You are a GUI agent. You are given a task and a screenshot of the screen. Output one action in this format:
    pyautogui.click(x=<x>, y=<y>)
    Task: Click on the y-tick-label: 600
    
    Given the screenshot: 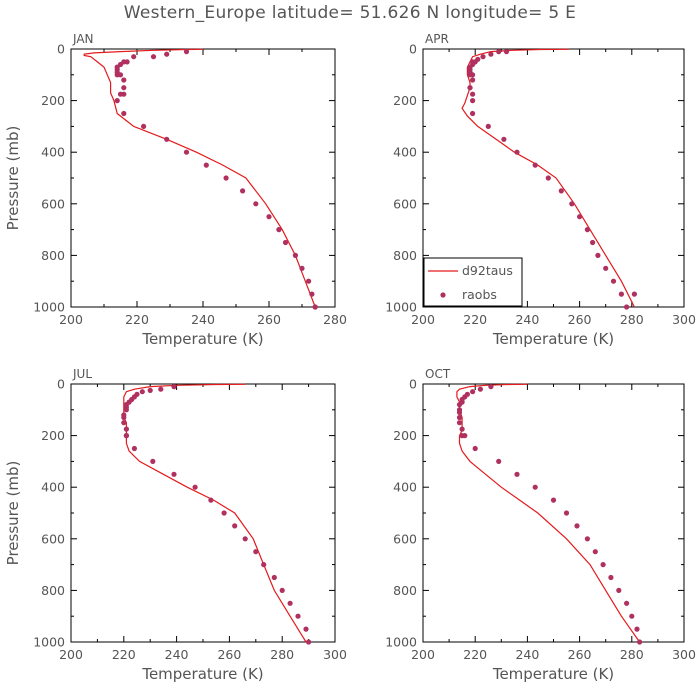 What is the action you would take?
    pyautogui.click(x=405, y=538)
    